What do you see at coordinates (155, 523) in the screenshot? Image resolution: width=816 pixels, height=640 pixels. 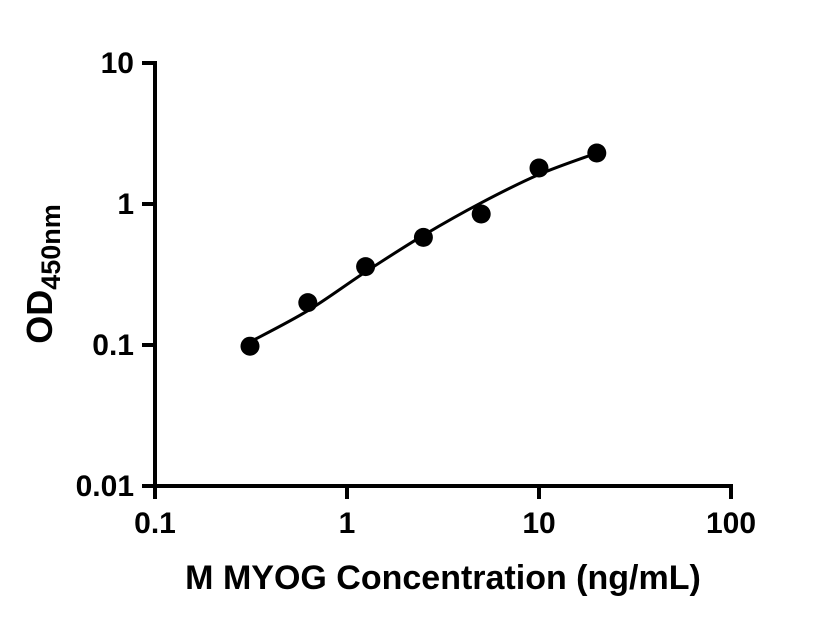 I see `x-tick-label: 0.1` at bounding box center [155, 523].